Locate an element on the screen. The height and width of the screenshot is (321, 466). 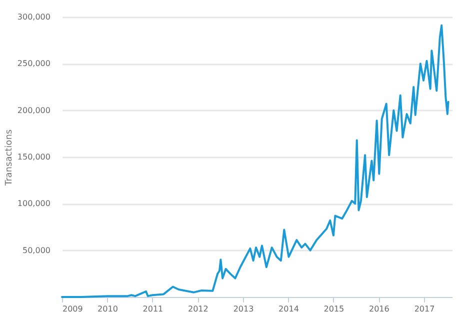
x-tick-label: 2010 is located at coordinates (108, 309).